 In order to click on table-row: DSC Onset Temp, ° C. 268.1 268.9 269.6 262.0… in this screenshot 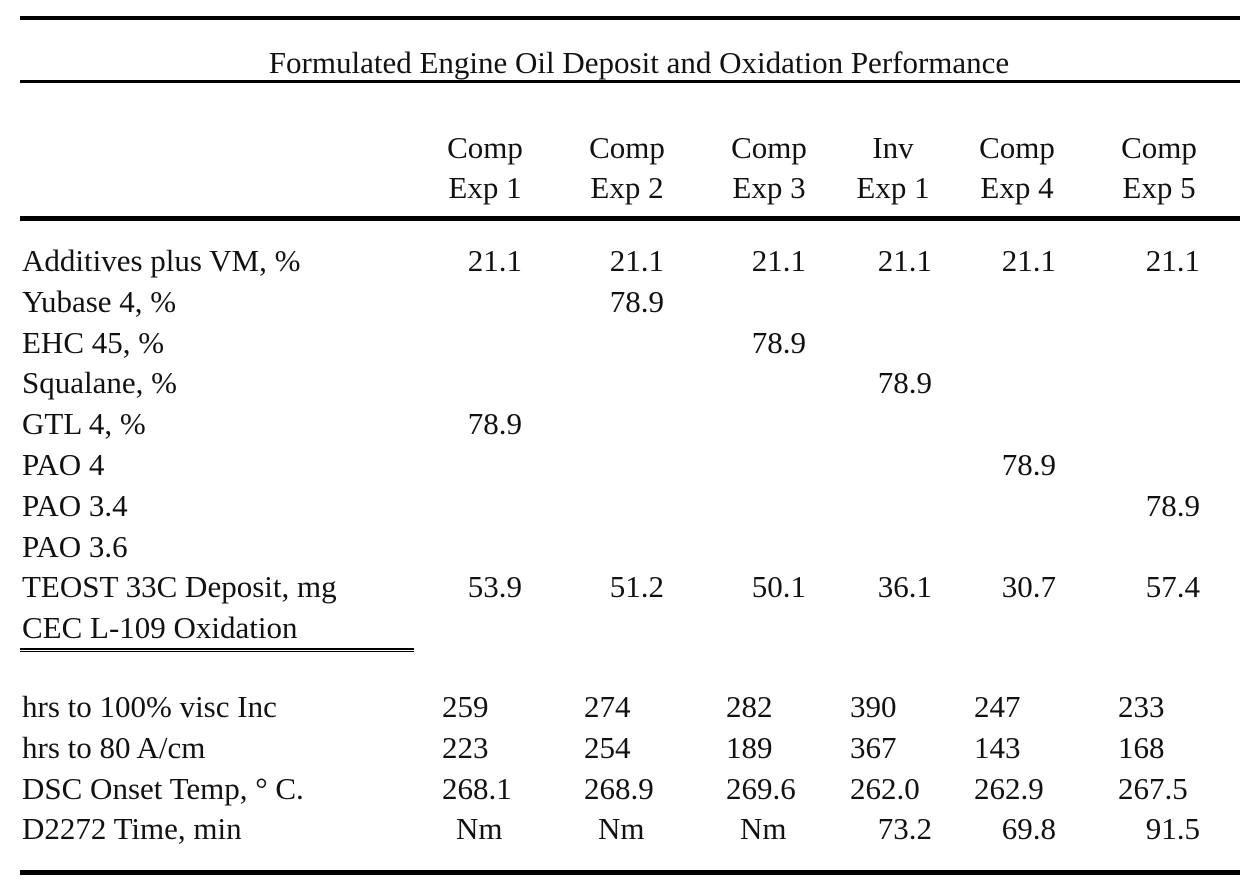, I will do `click(622, 788)`.